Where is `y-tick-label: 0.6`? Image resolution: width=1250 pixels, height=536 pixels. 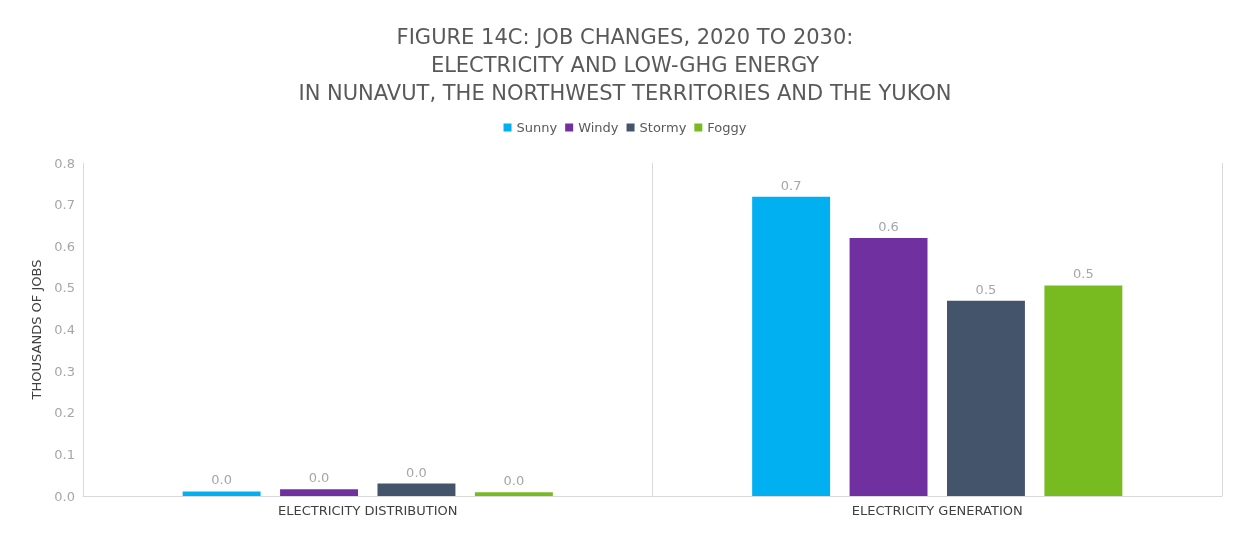 y-tick-label: 0.6 is located at coordinates (64, 246).